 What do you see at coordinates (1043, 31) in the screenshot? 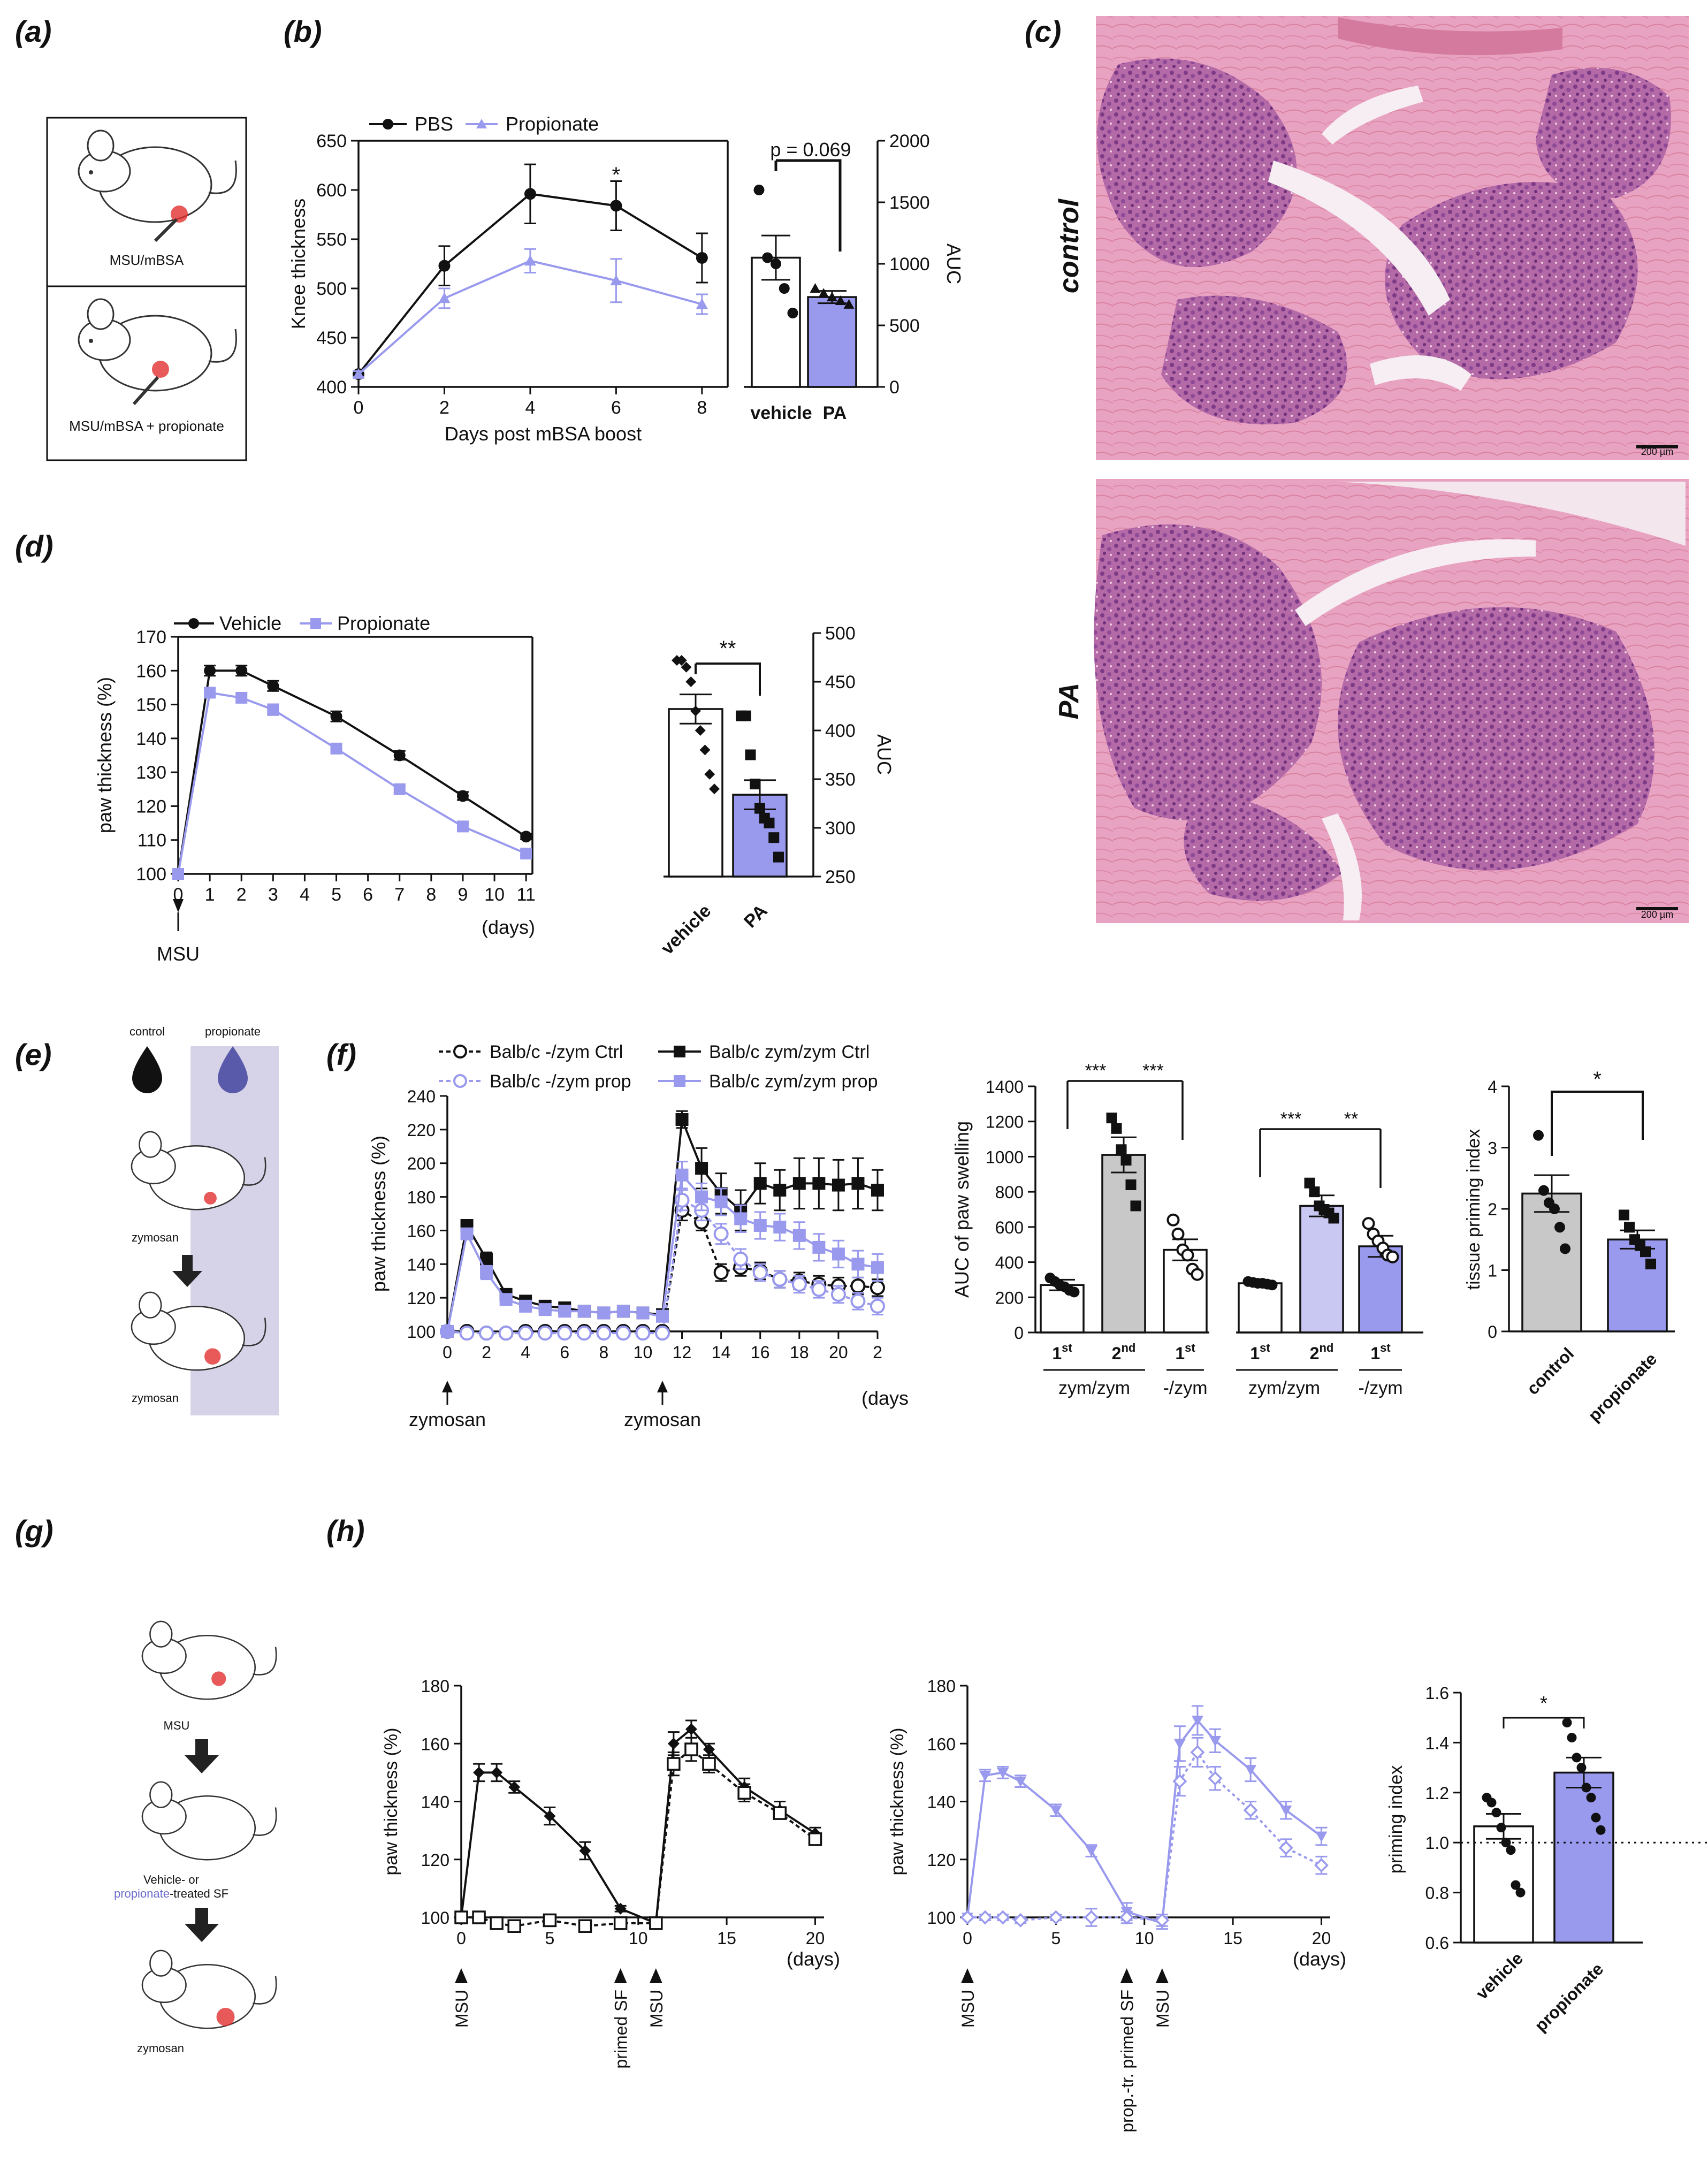
I see `panel-label-c: (c)` at bounding box center [1043, 31].